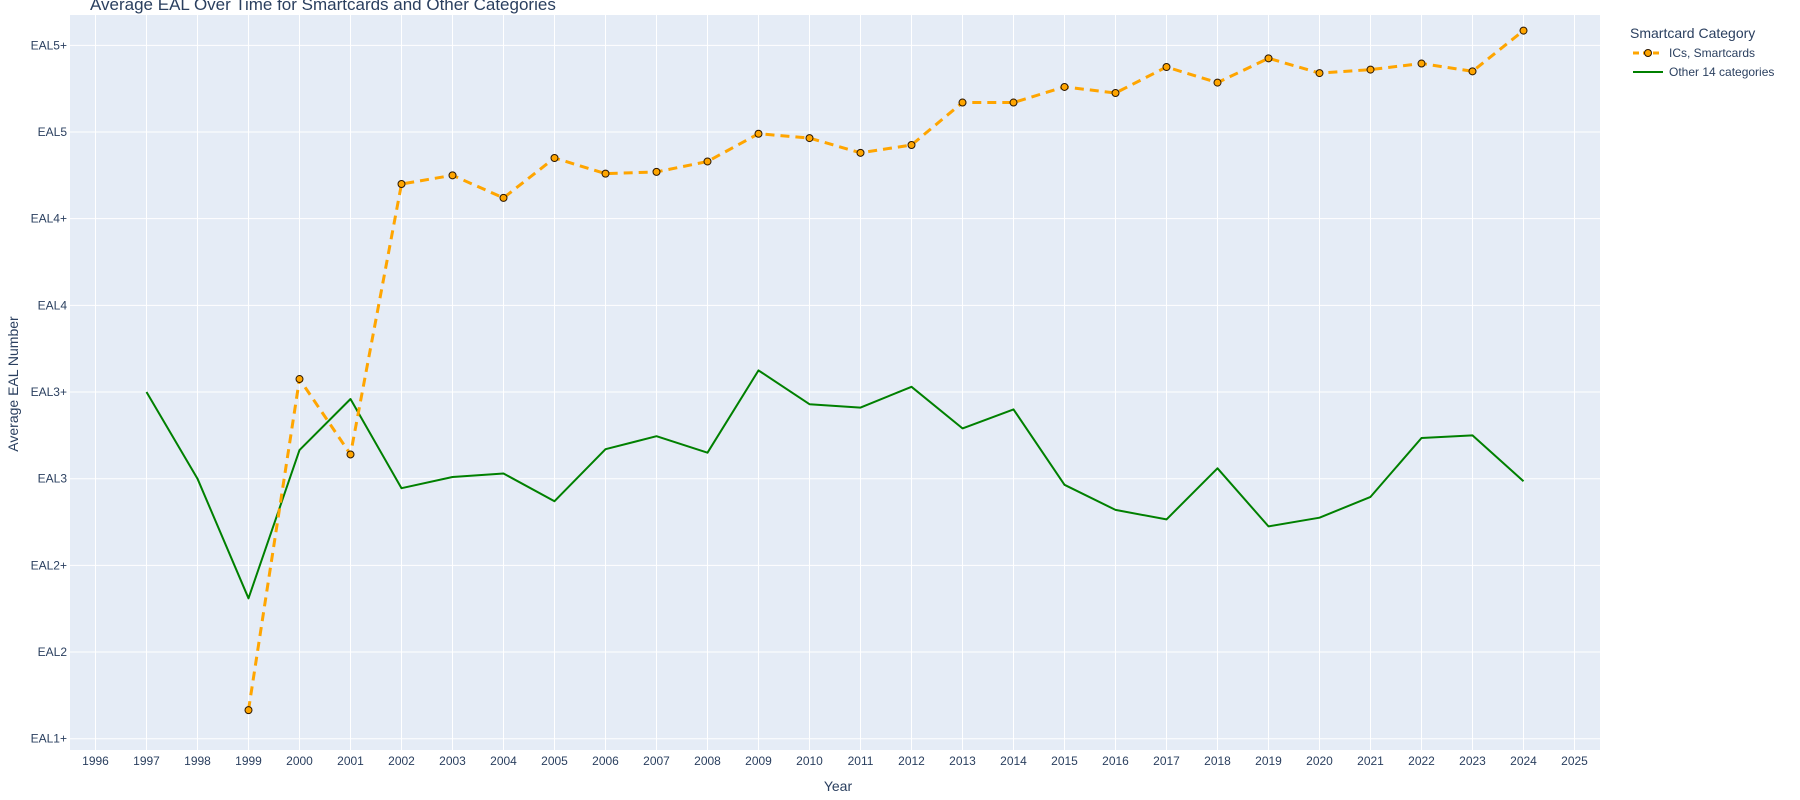  What do you see at coordinates (1268, 761) in the screenshot?
I see `x-tick-label: 2019` at bounding box center [1268, 761].